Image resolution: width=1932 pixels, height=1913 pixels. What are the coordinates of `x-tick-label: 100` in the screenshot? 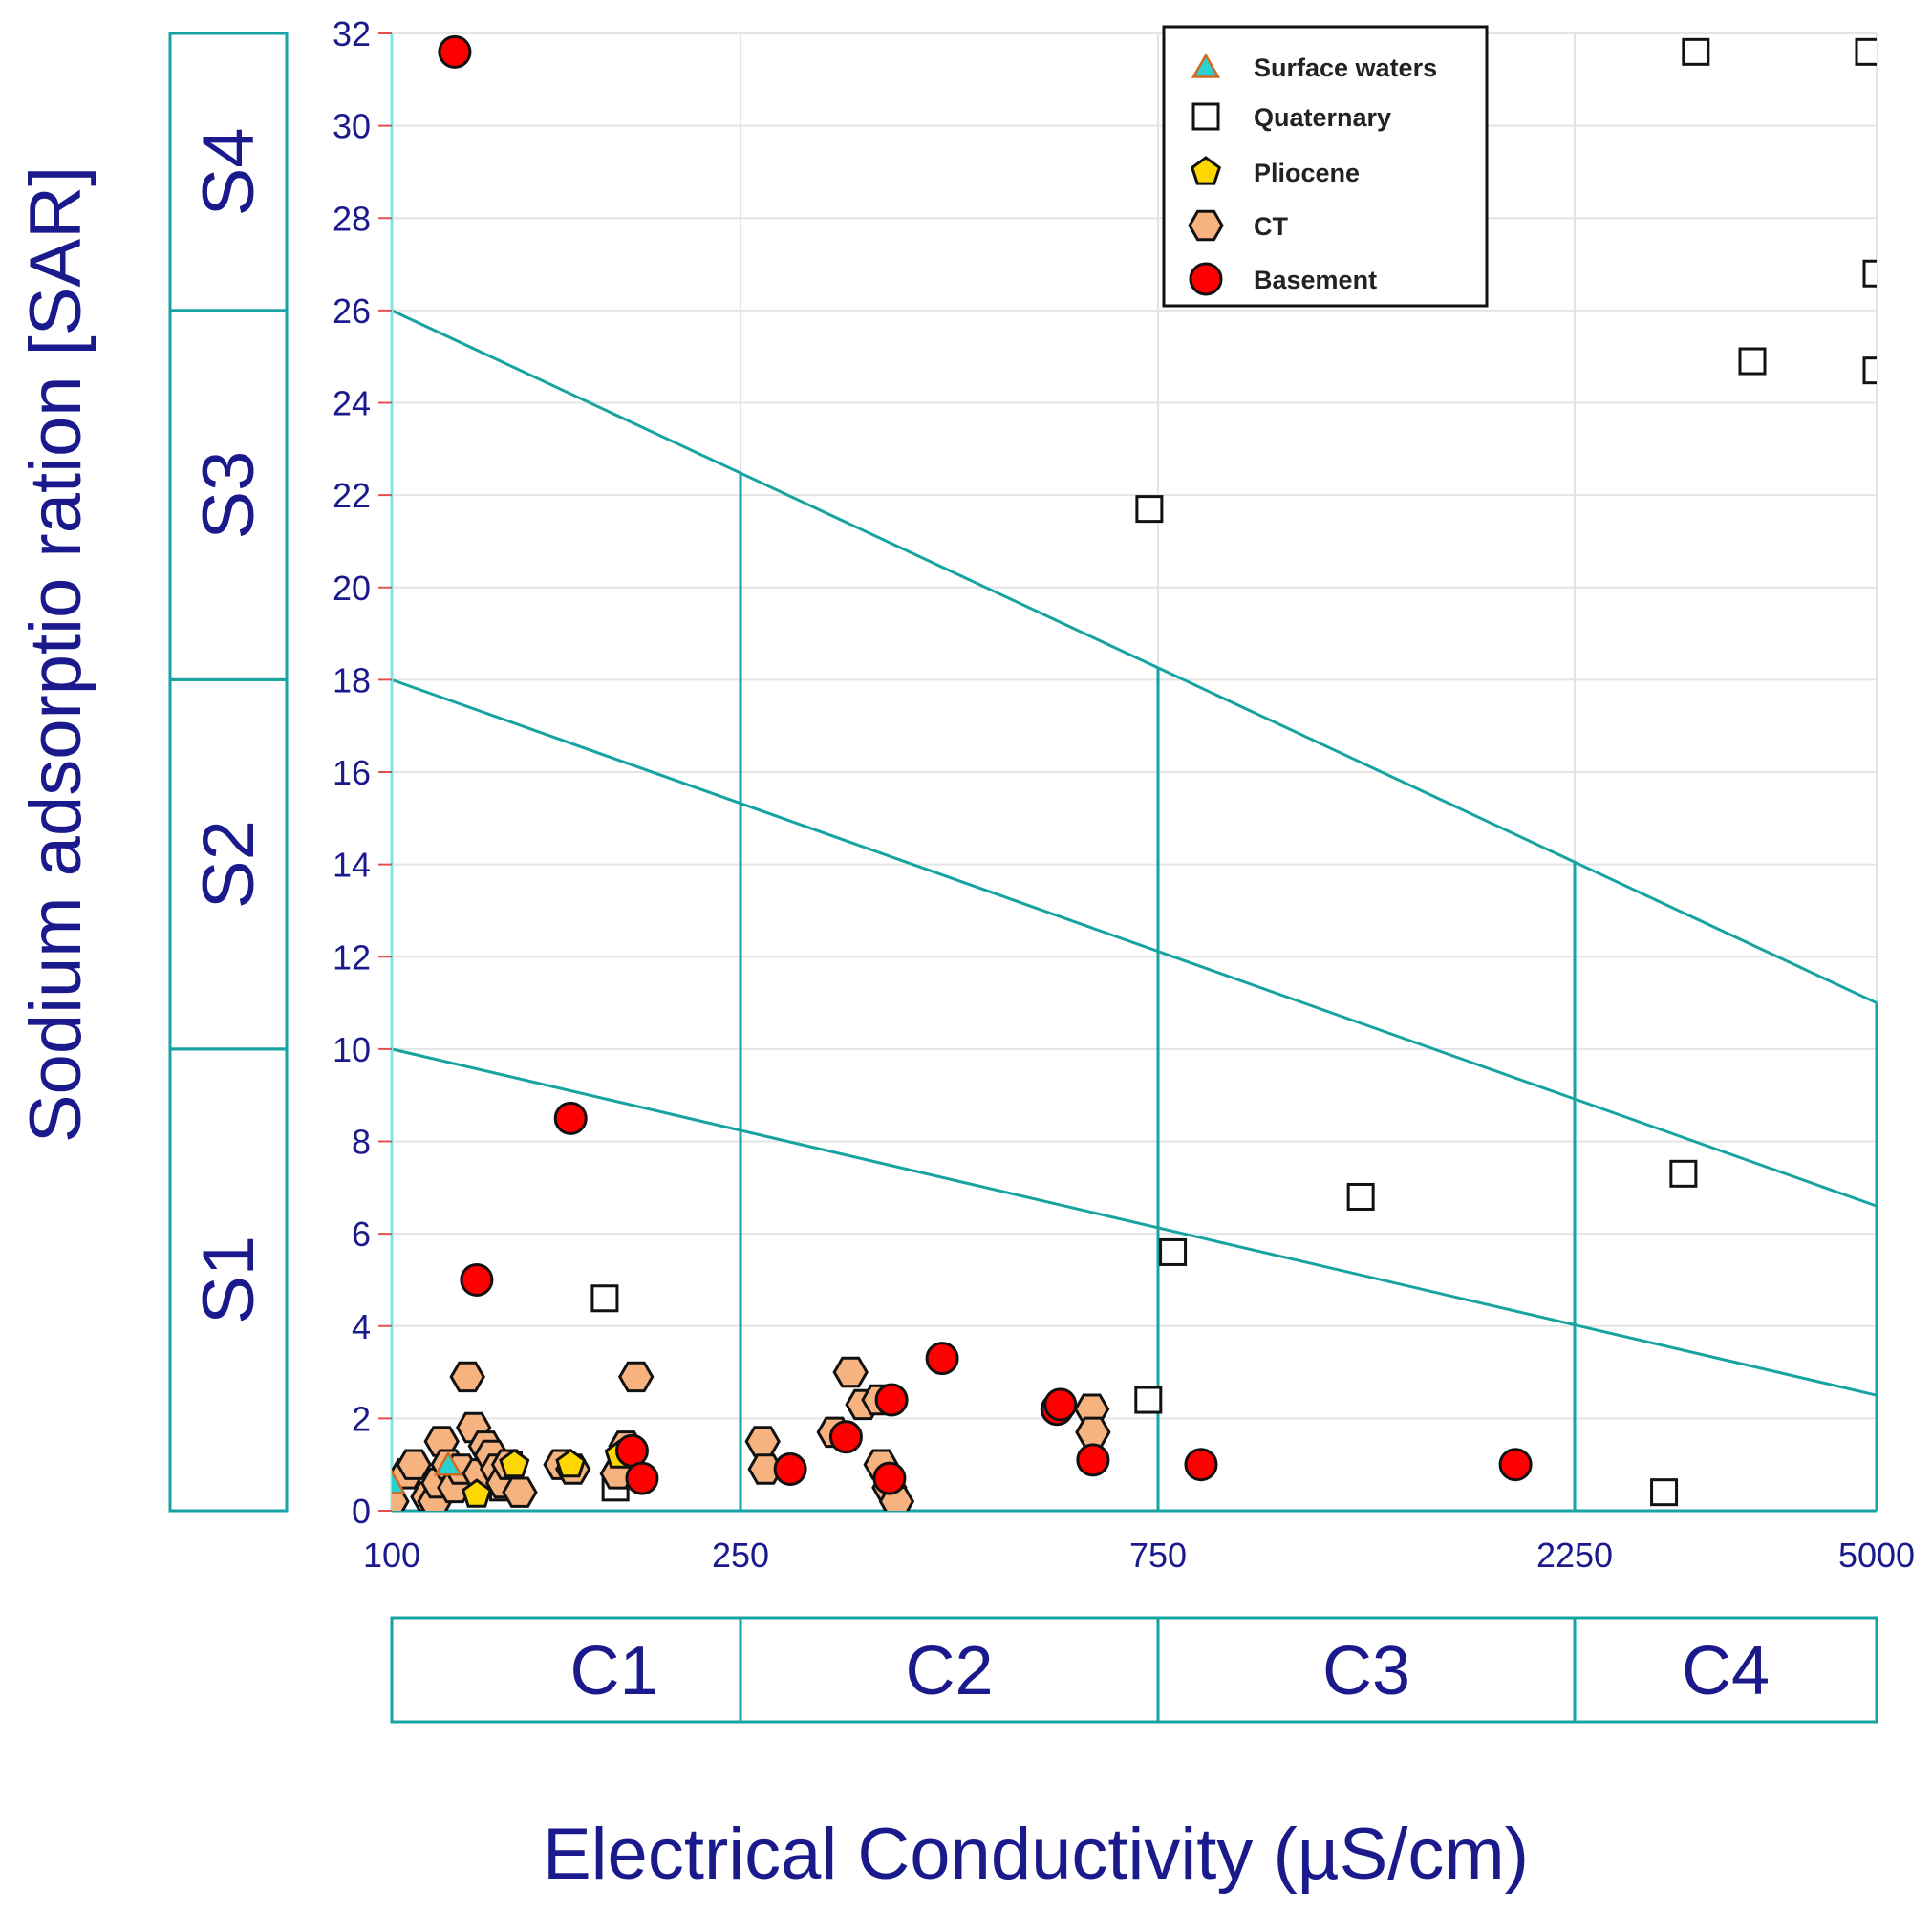 It's located at (391, 1555).